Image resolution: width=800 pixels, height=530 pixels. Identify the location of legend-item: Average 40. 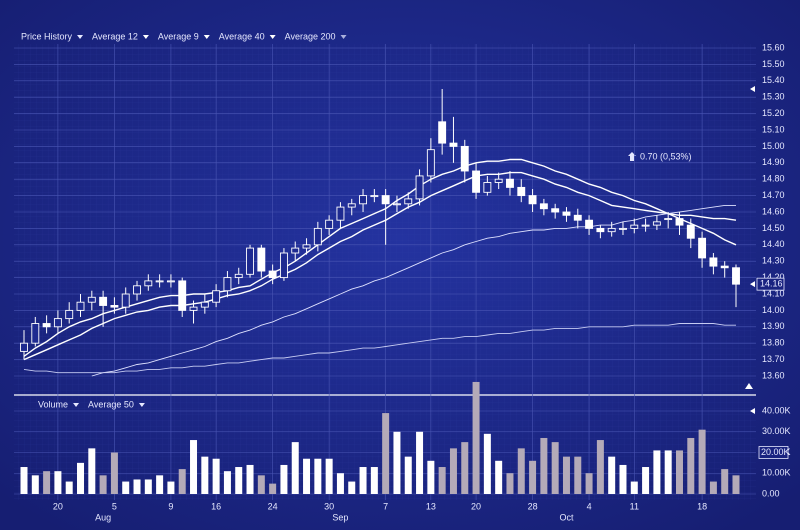
(242, 36).